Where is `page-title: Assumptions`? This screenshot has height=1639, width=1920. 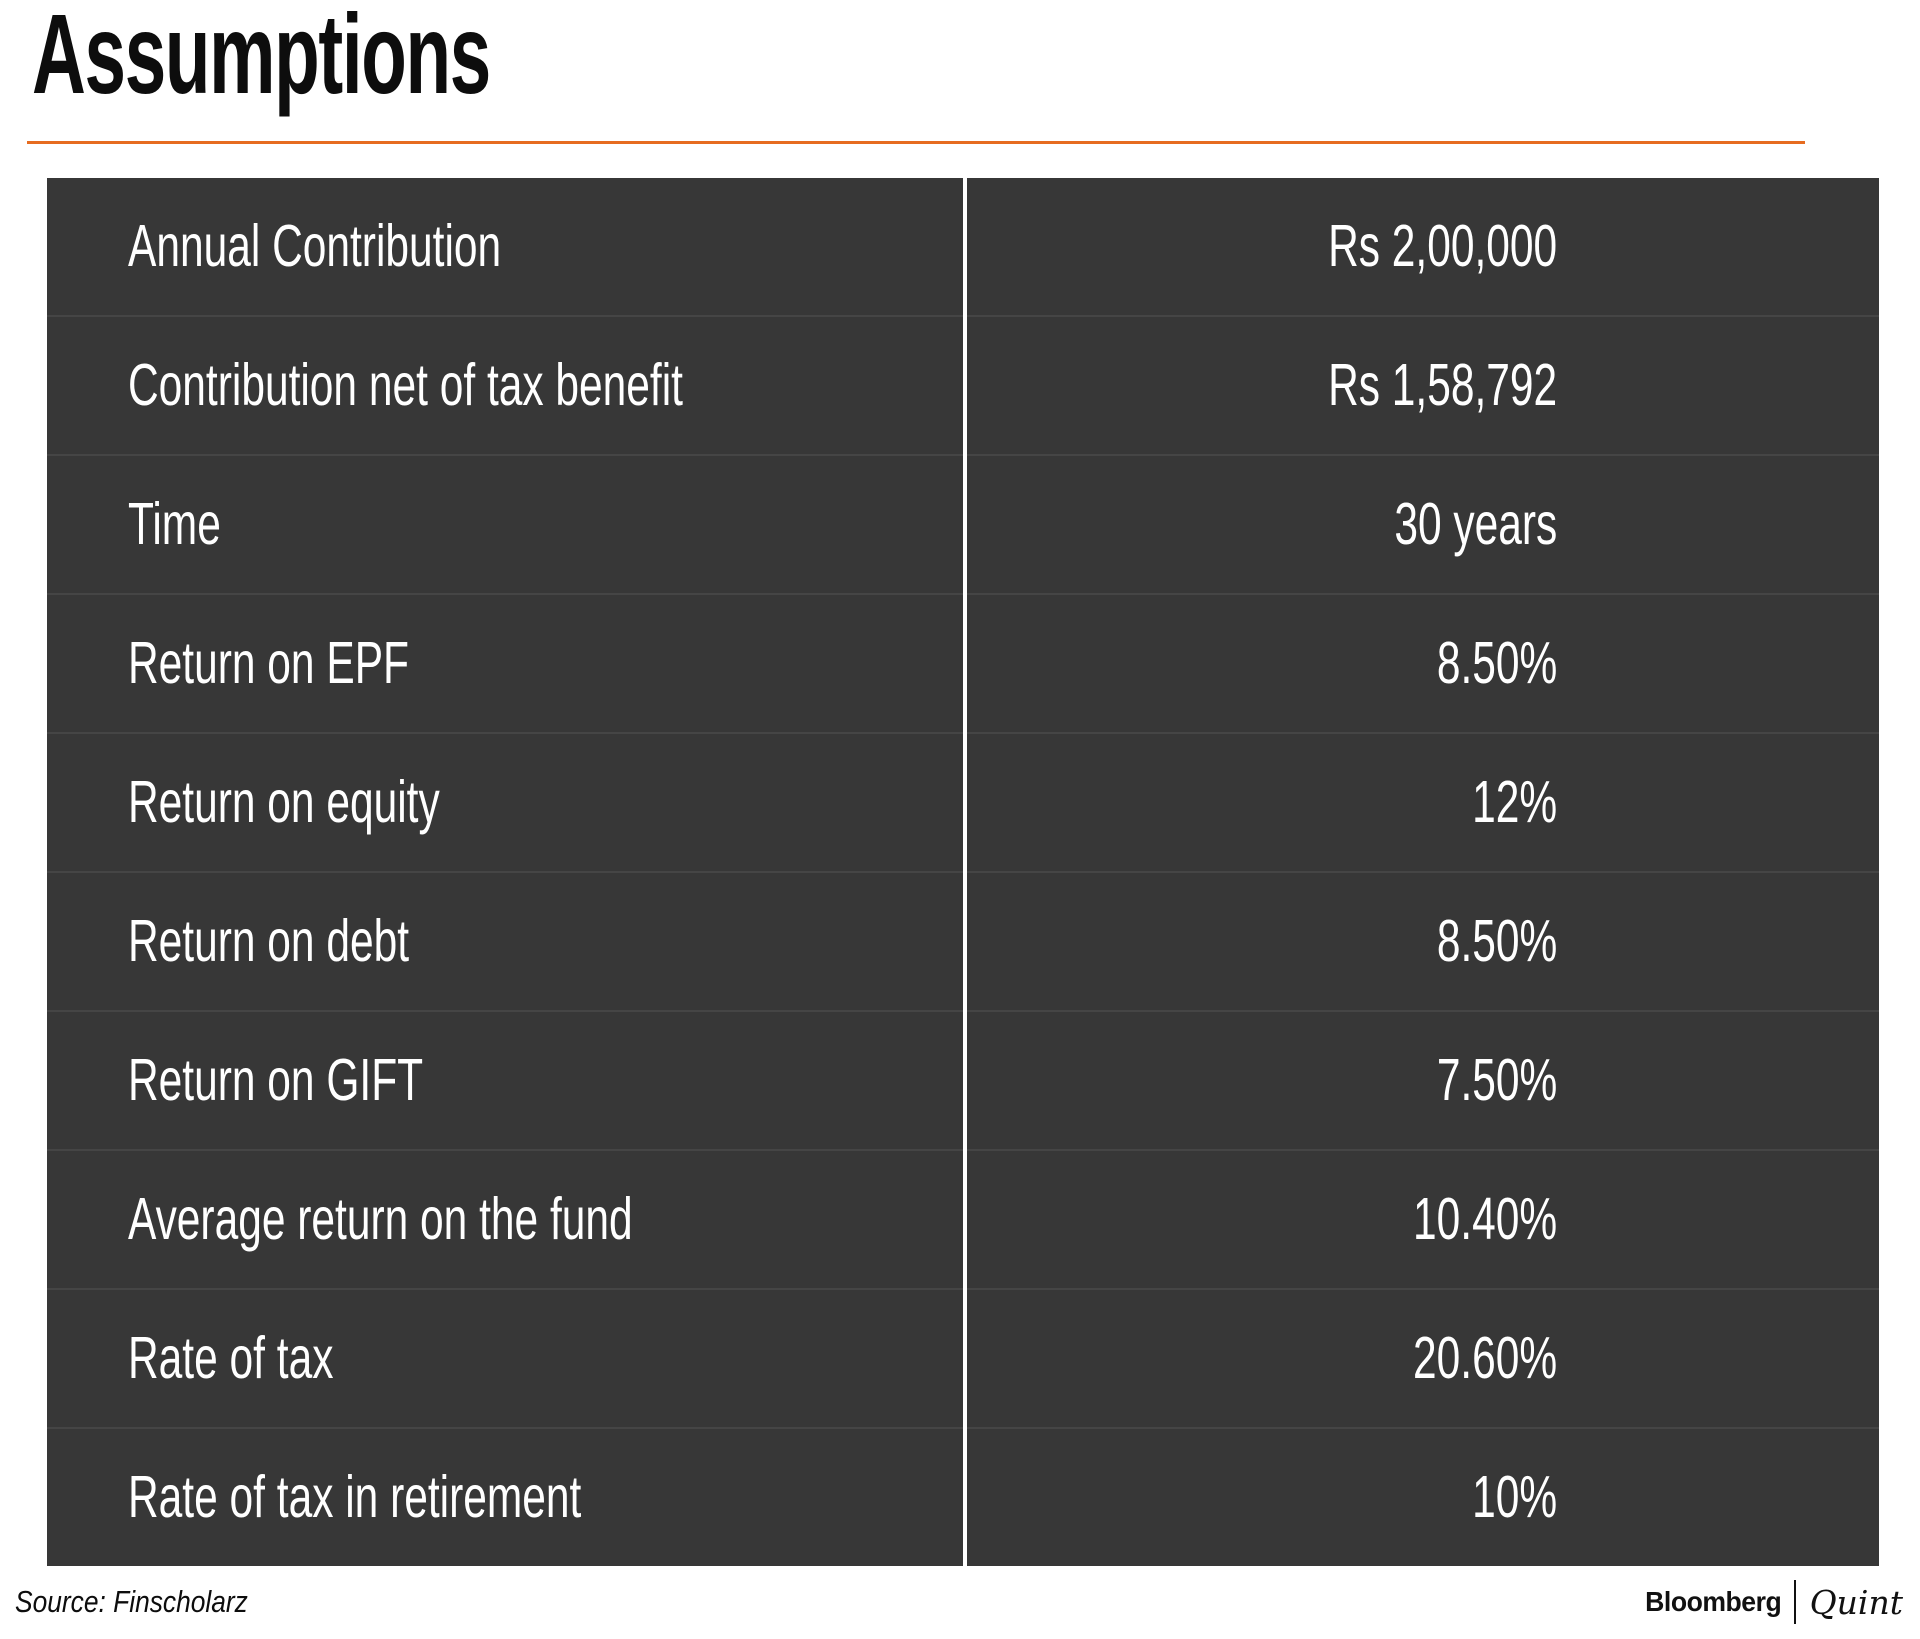 page-title: Assumptions is located at coordinates (261, 58).